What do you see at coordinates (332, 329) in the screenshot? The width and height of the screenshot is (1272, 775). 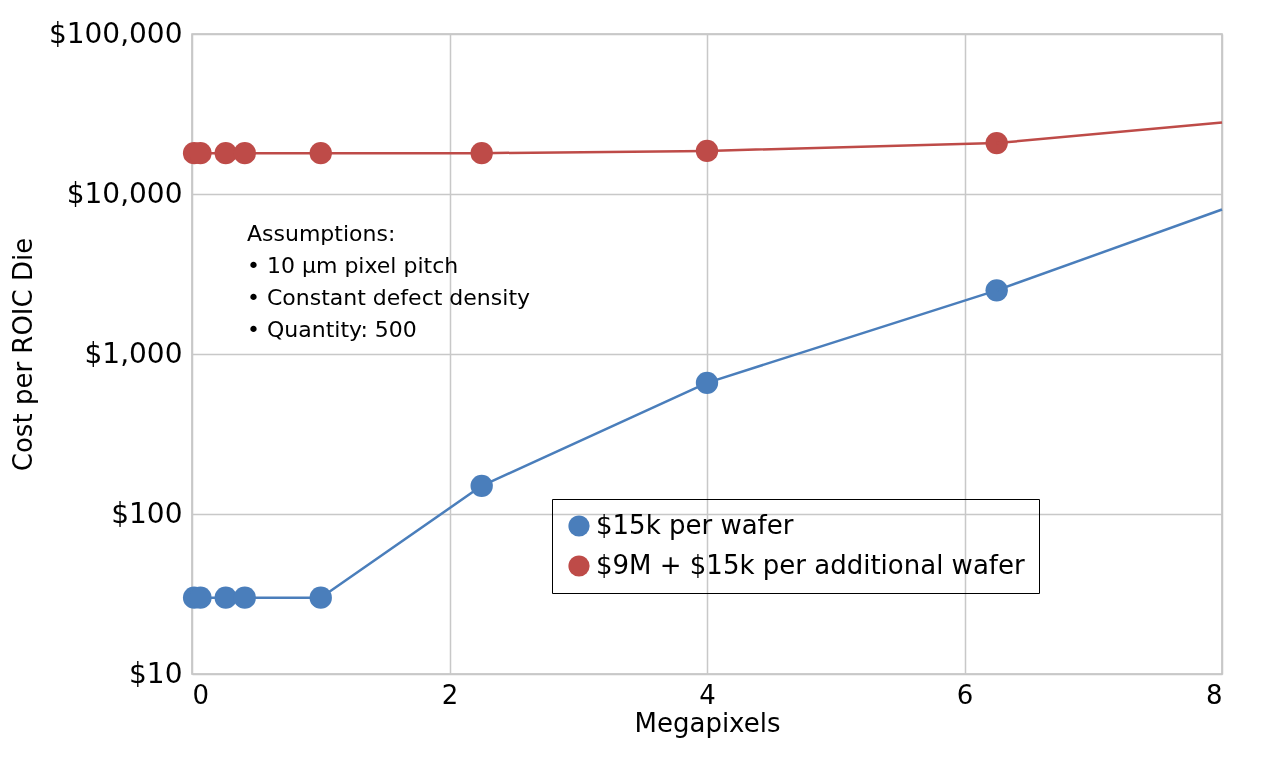 I see `annotation: • Quantity: 500` at bounding box center [332, 329].